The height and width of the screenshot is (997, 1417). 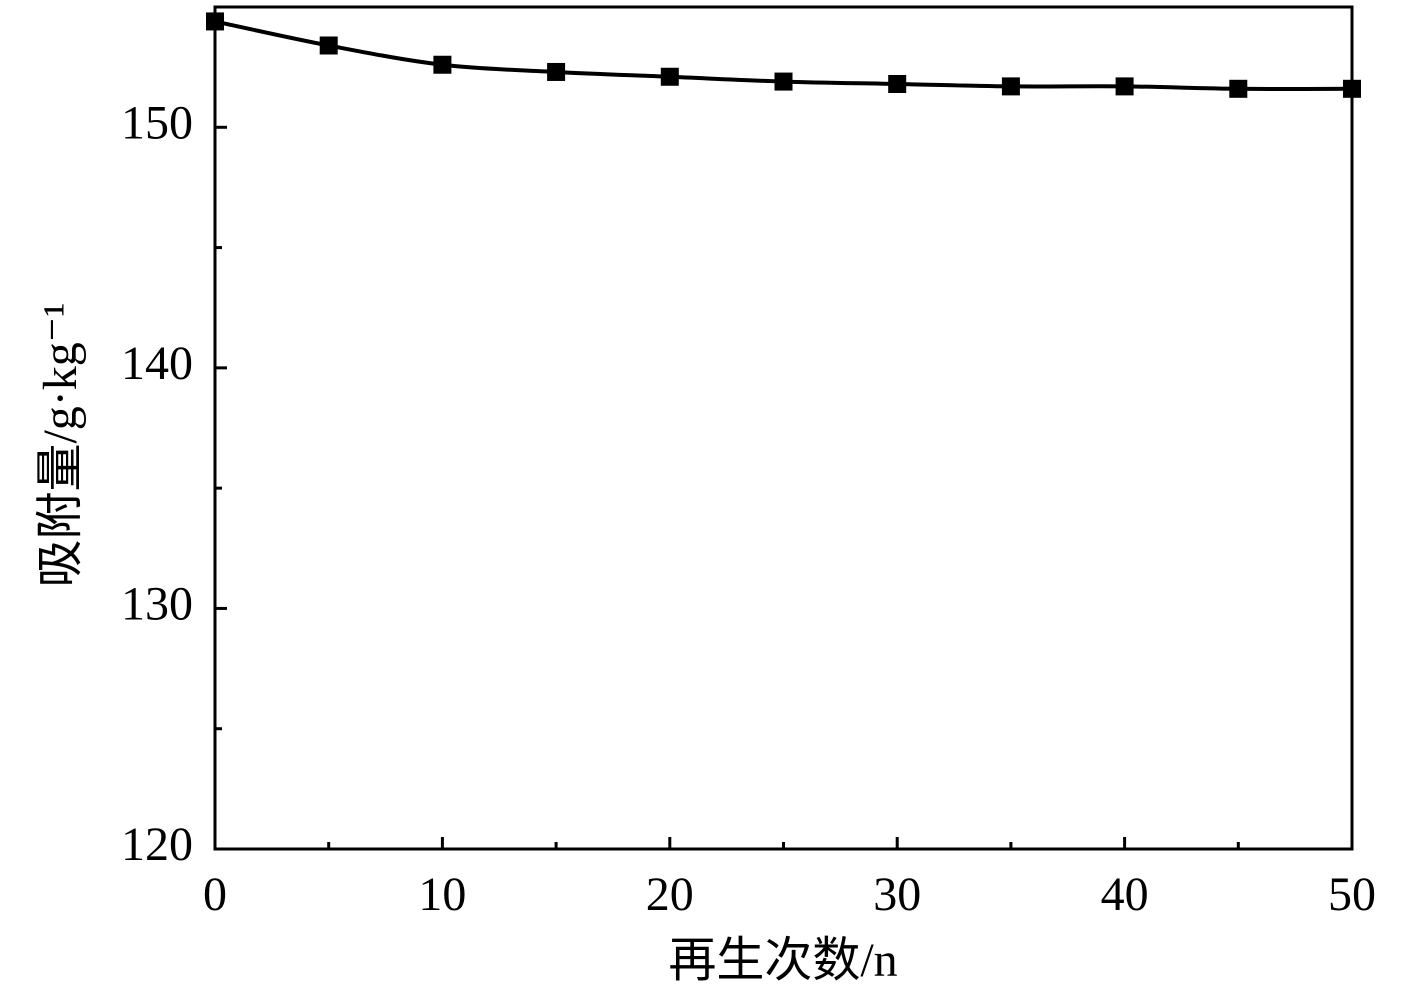 What do you see at coordinates (1352, 894) in the screenshot?
I see `x-tick-label: 50` at bounding box center [1352, 894].